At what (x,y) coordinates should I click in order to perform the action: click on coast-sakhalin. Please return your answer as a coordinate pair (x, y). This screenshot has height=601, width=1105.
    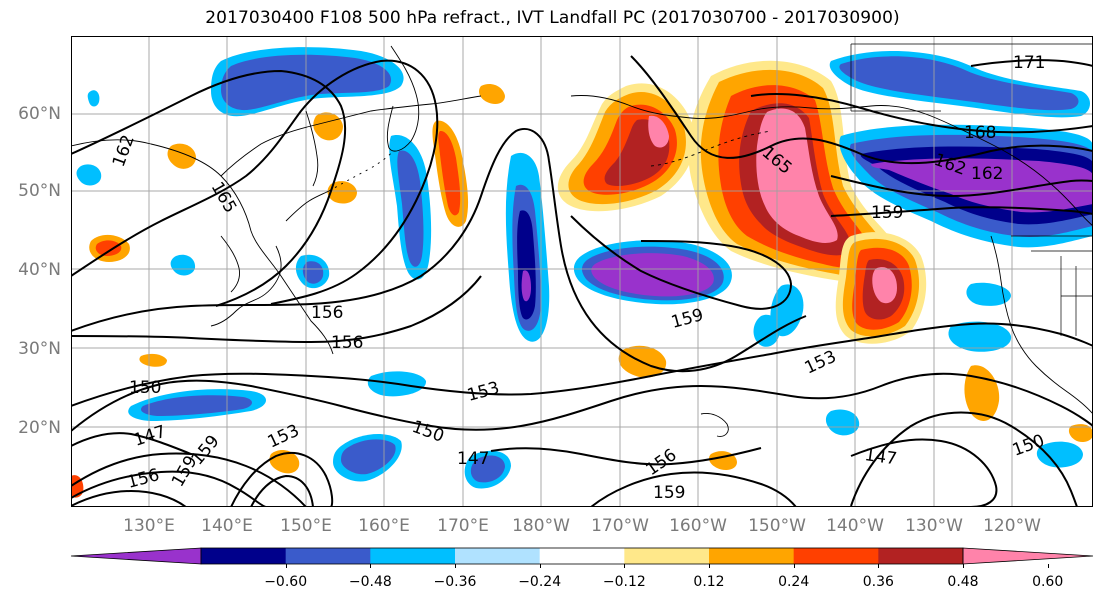
    Looking at the image, I should click on (312, 148).